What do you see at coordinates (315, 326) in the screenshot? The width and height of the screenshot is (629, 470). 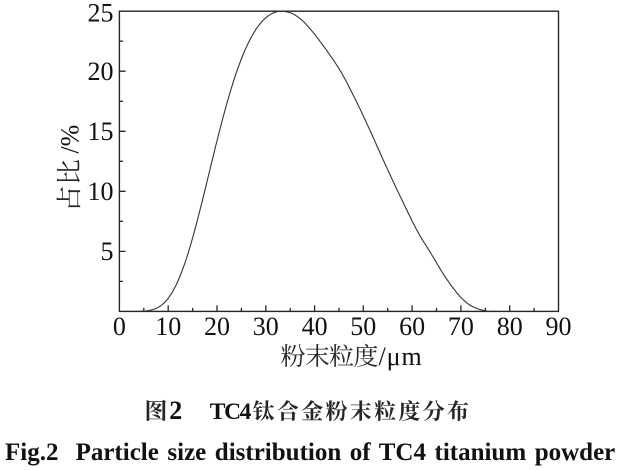 I see `svg-text: 40` at bounding box center [315, 326].